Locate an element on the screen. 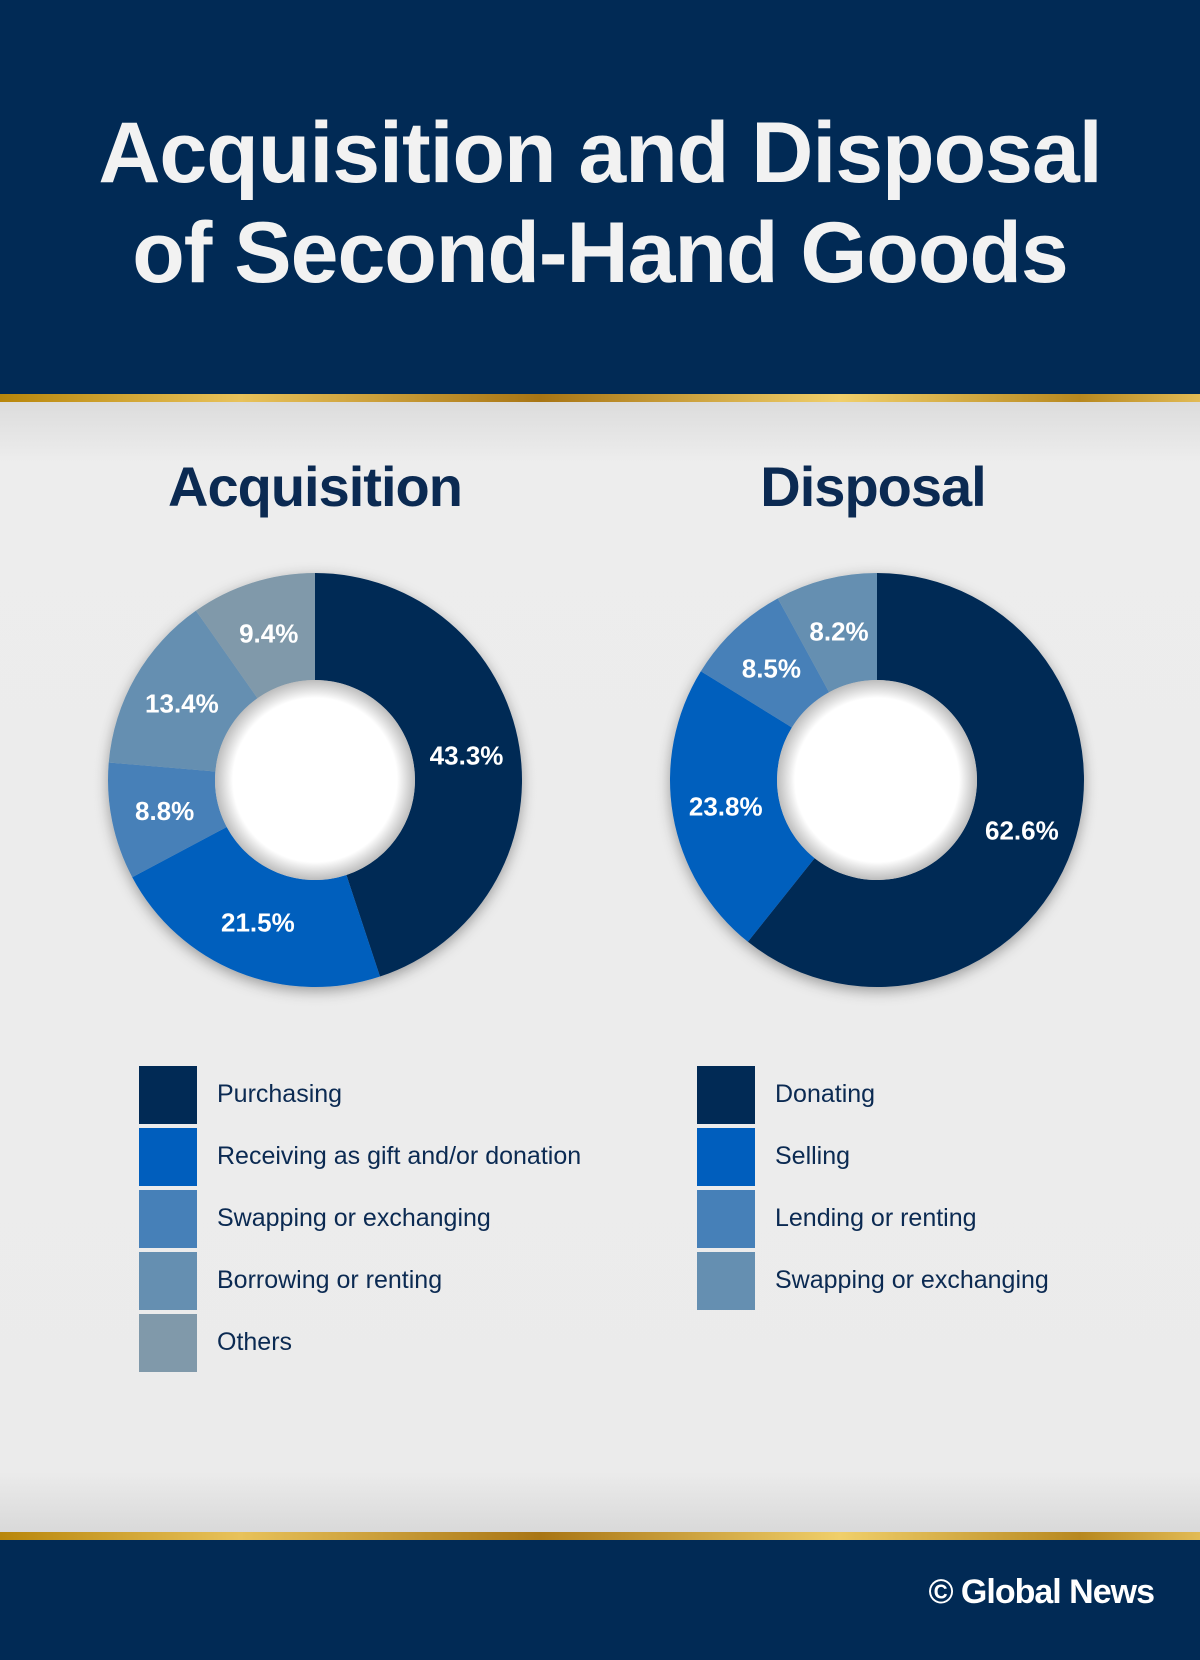  acquisition-legend-label: Purchasing is located at coordinates (280, 1094).